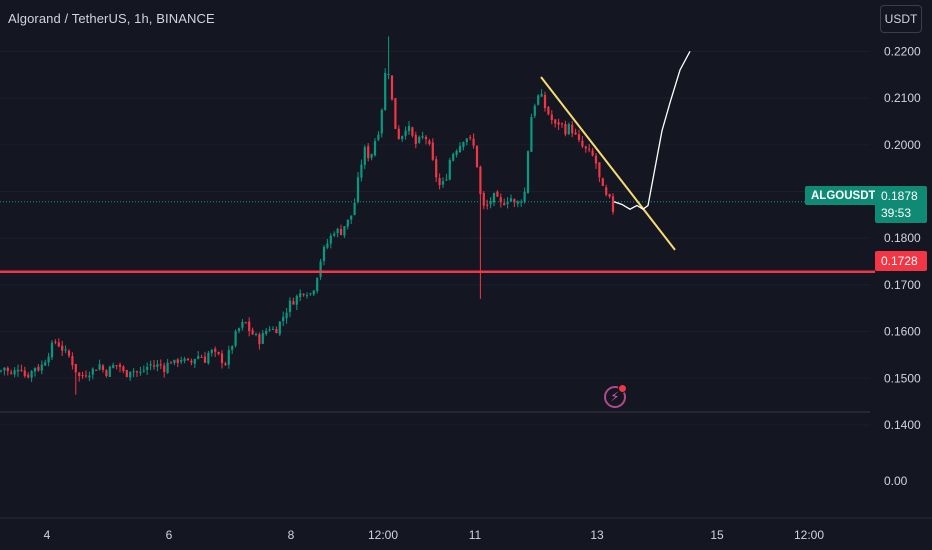 Image resolution: width=932 pixels, height=550 pixels. Describe the element at coordinates (902, 332) in the screenshot. I see `price-tick-label: 0.1600` at that location.